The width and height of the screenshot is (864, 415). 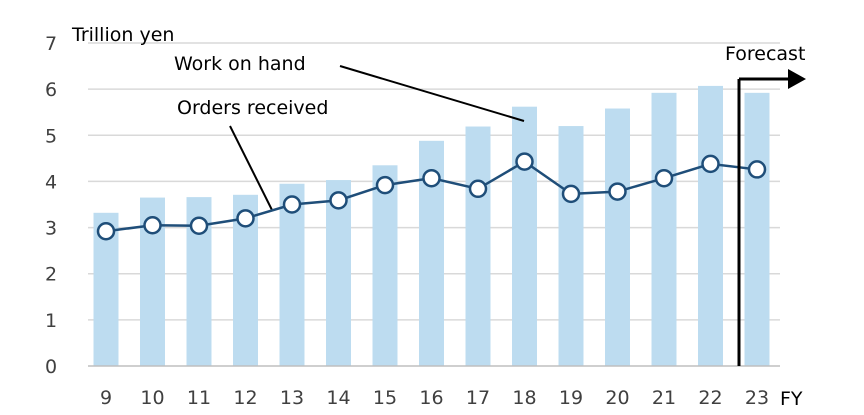 I want to click on y-unit-label: Trillion yen, so click(x=122, y=35).